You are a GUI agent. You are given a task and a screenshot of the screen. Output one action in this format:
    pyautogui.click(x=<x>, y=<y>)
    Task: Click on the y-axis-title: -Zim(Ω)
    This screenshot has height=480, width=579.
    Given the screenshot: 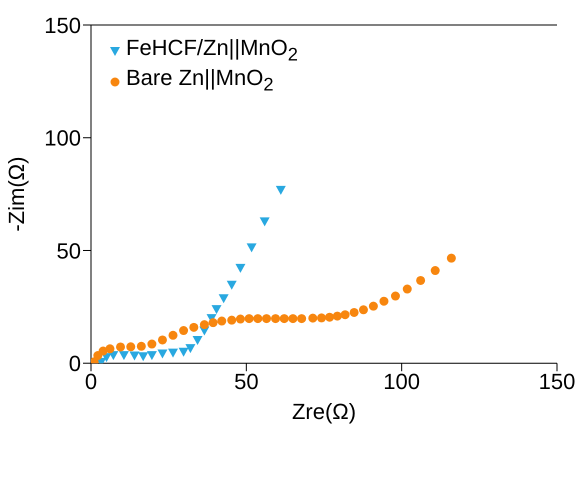 What is the action you would take?
    pyautogui.click(x=16, y=194)
    